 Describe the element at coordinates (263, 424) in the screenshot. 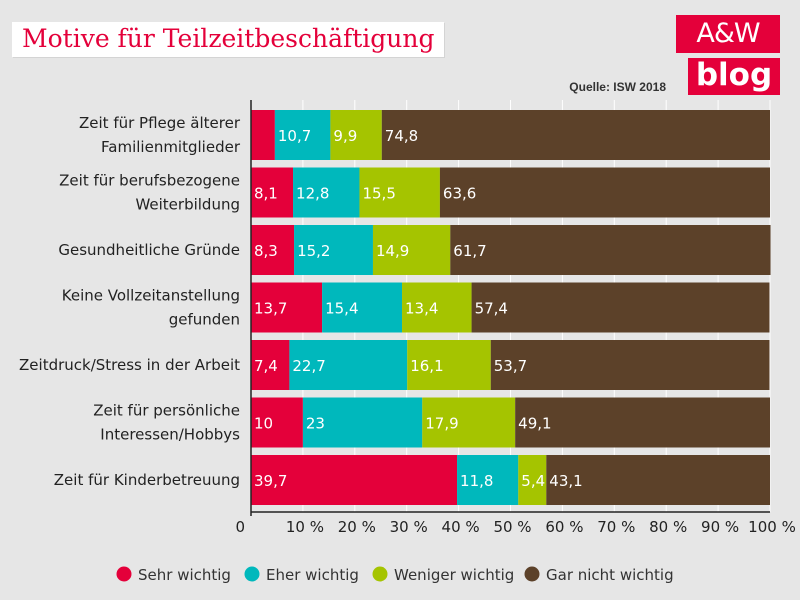

I see `bar-value-label: 10` at that location.